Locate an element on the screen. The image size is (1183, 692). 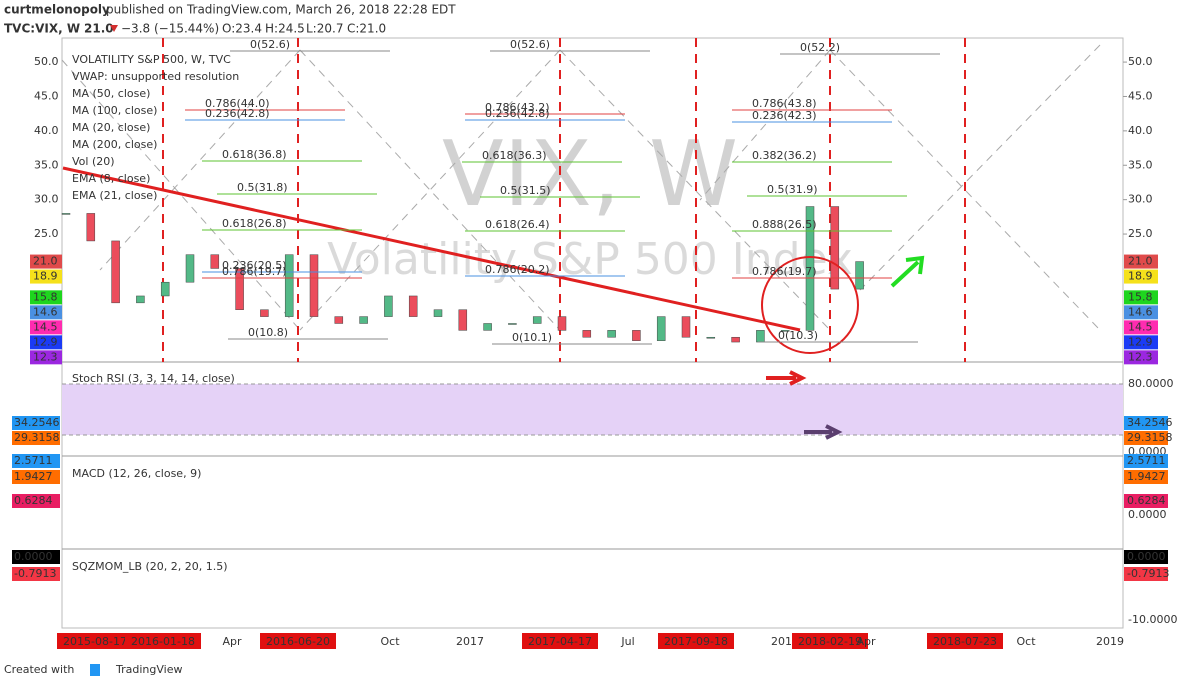
fib-label: 0.382(36.2) is located at coordinates (784, 155).